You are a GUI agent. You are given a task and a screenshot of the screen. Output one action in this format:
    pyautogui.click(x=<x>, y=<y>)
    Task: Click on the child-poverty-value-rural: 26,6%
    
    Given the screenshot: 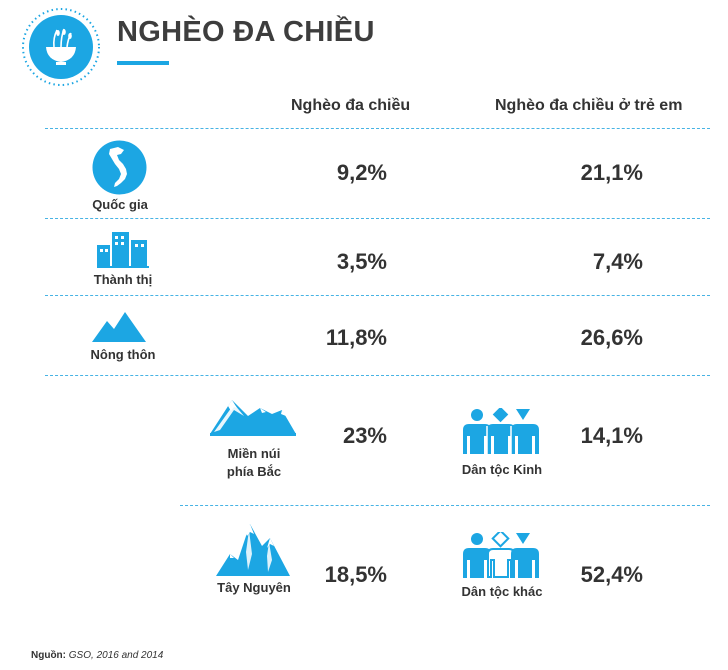 What is the action you would take?
    pyautogui.click(x=611, y=337)
    